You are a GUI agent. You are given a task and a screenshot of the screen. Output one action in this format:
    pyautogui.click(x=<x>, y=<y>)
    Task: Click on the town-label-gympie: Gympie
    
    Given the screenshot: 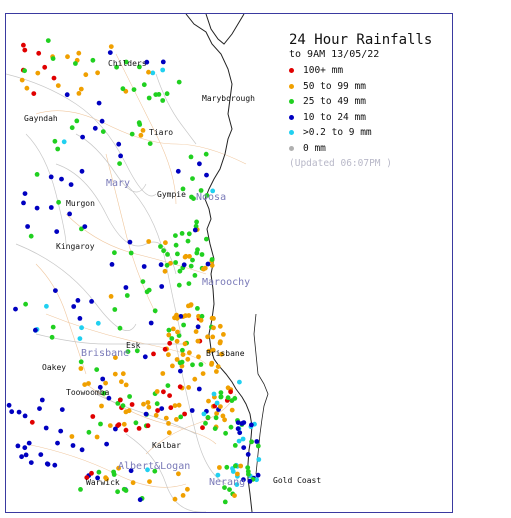 What is the action you would take?
    pyautogui.click(x=171, y=194)
    